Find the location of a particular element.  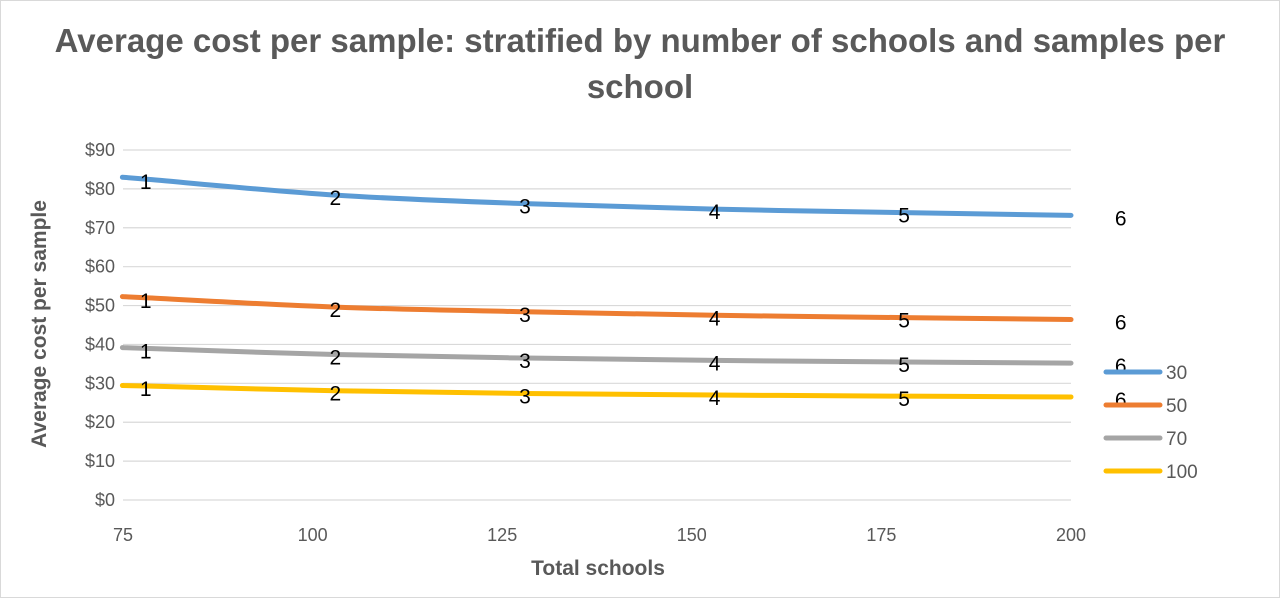

x-tick-label: 175 is located at coordinates (881, 535).